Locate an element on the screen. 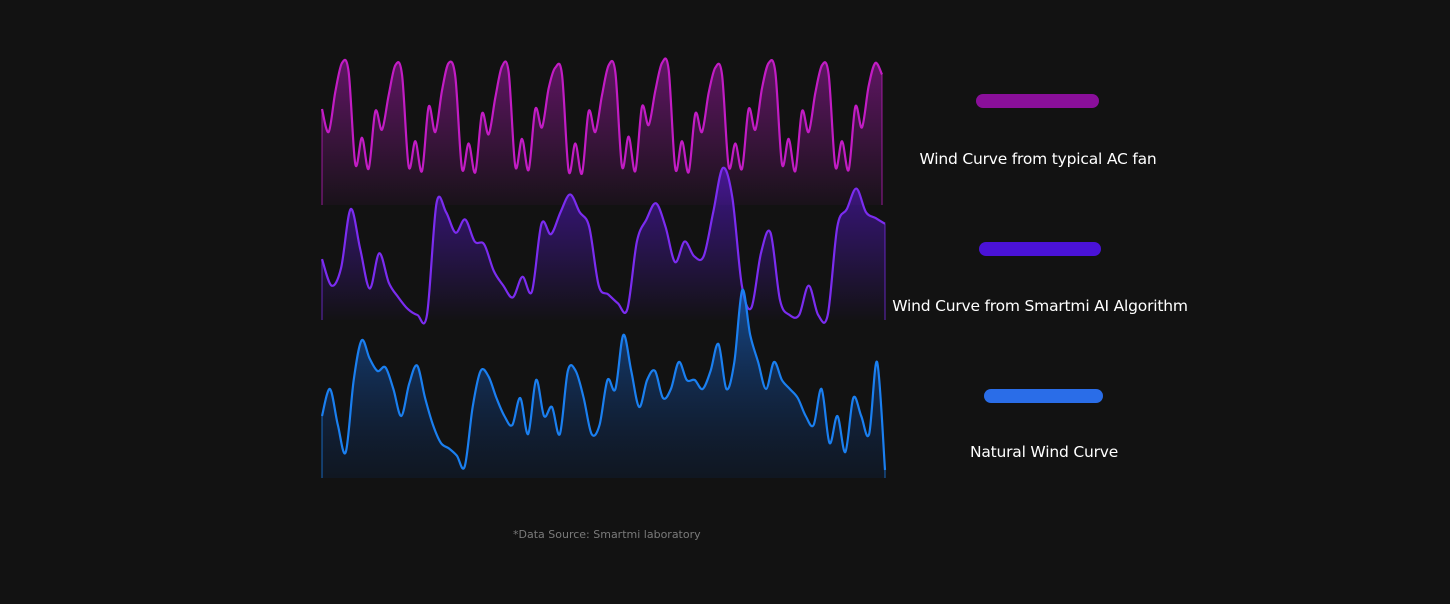  series-line-smartmi-ai is located at coordinates (603, 245).